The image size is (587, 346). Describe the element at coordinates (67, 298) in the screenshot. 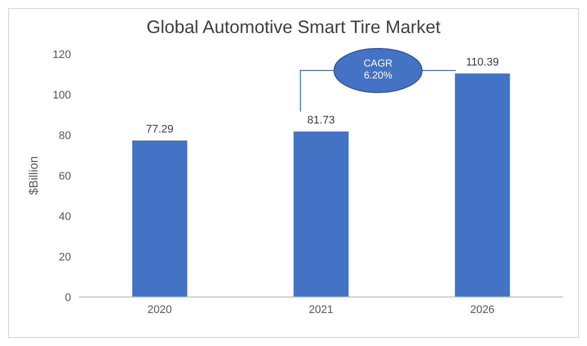

I see `y-tick-label: 0` at that location.